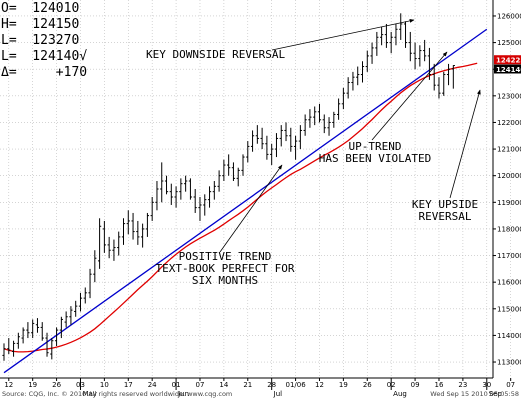 This screenshot has width=521, height=404. I want to click on x-tick-label: 24, so click(152, 385).